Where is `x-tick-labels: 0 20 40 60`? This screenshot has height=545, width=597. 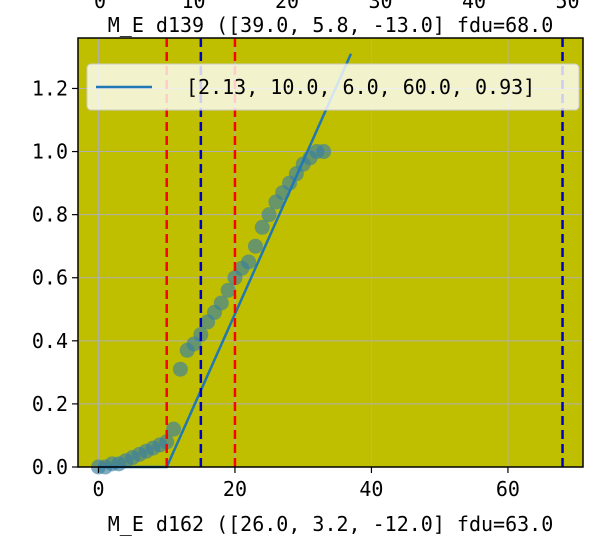 x-tick-labels: 0 20 40 60 is located at coordinates (306, 489).